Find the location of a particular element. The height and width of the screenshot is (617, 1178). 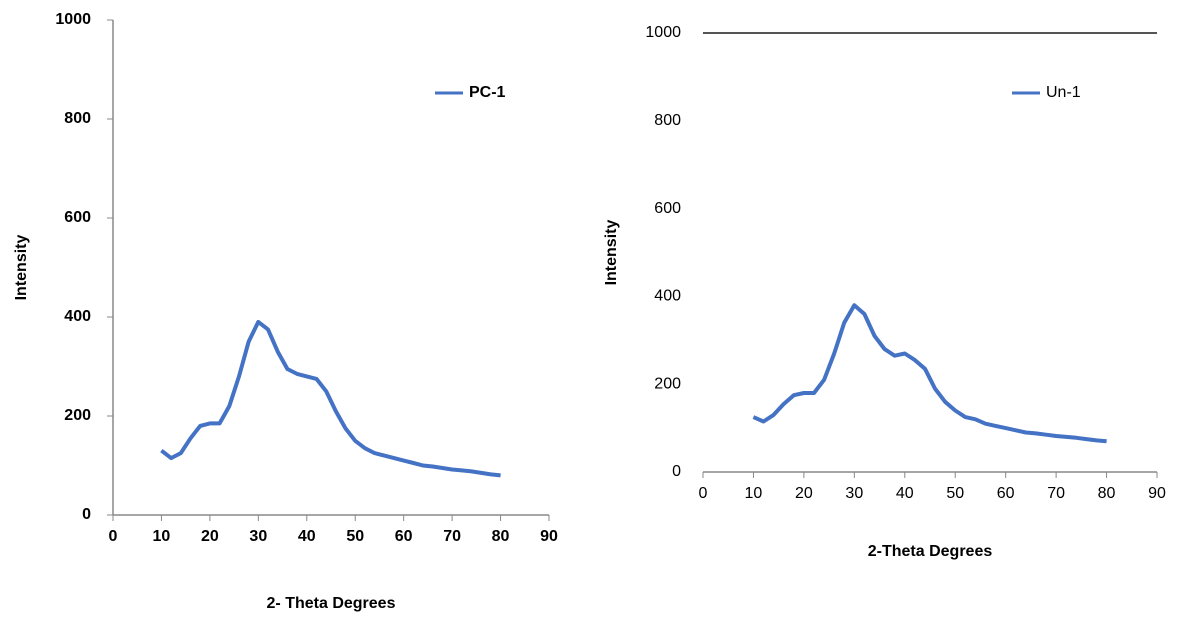

legend-label: Un-1 is located at coordinates (1063, 92).